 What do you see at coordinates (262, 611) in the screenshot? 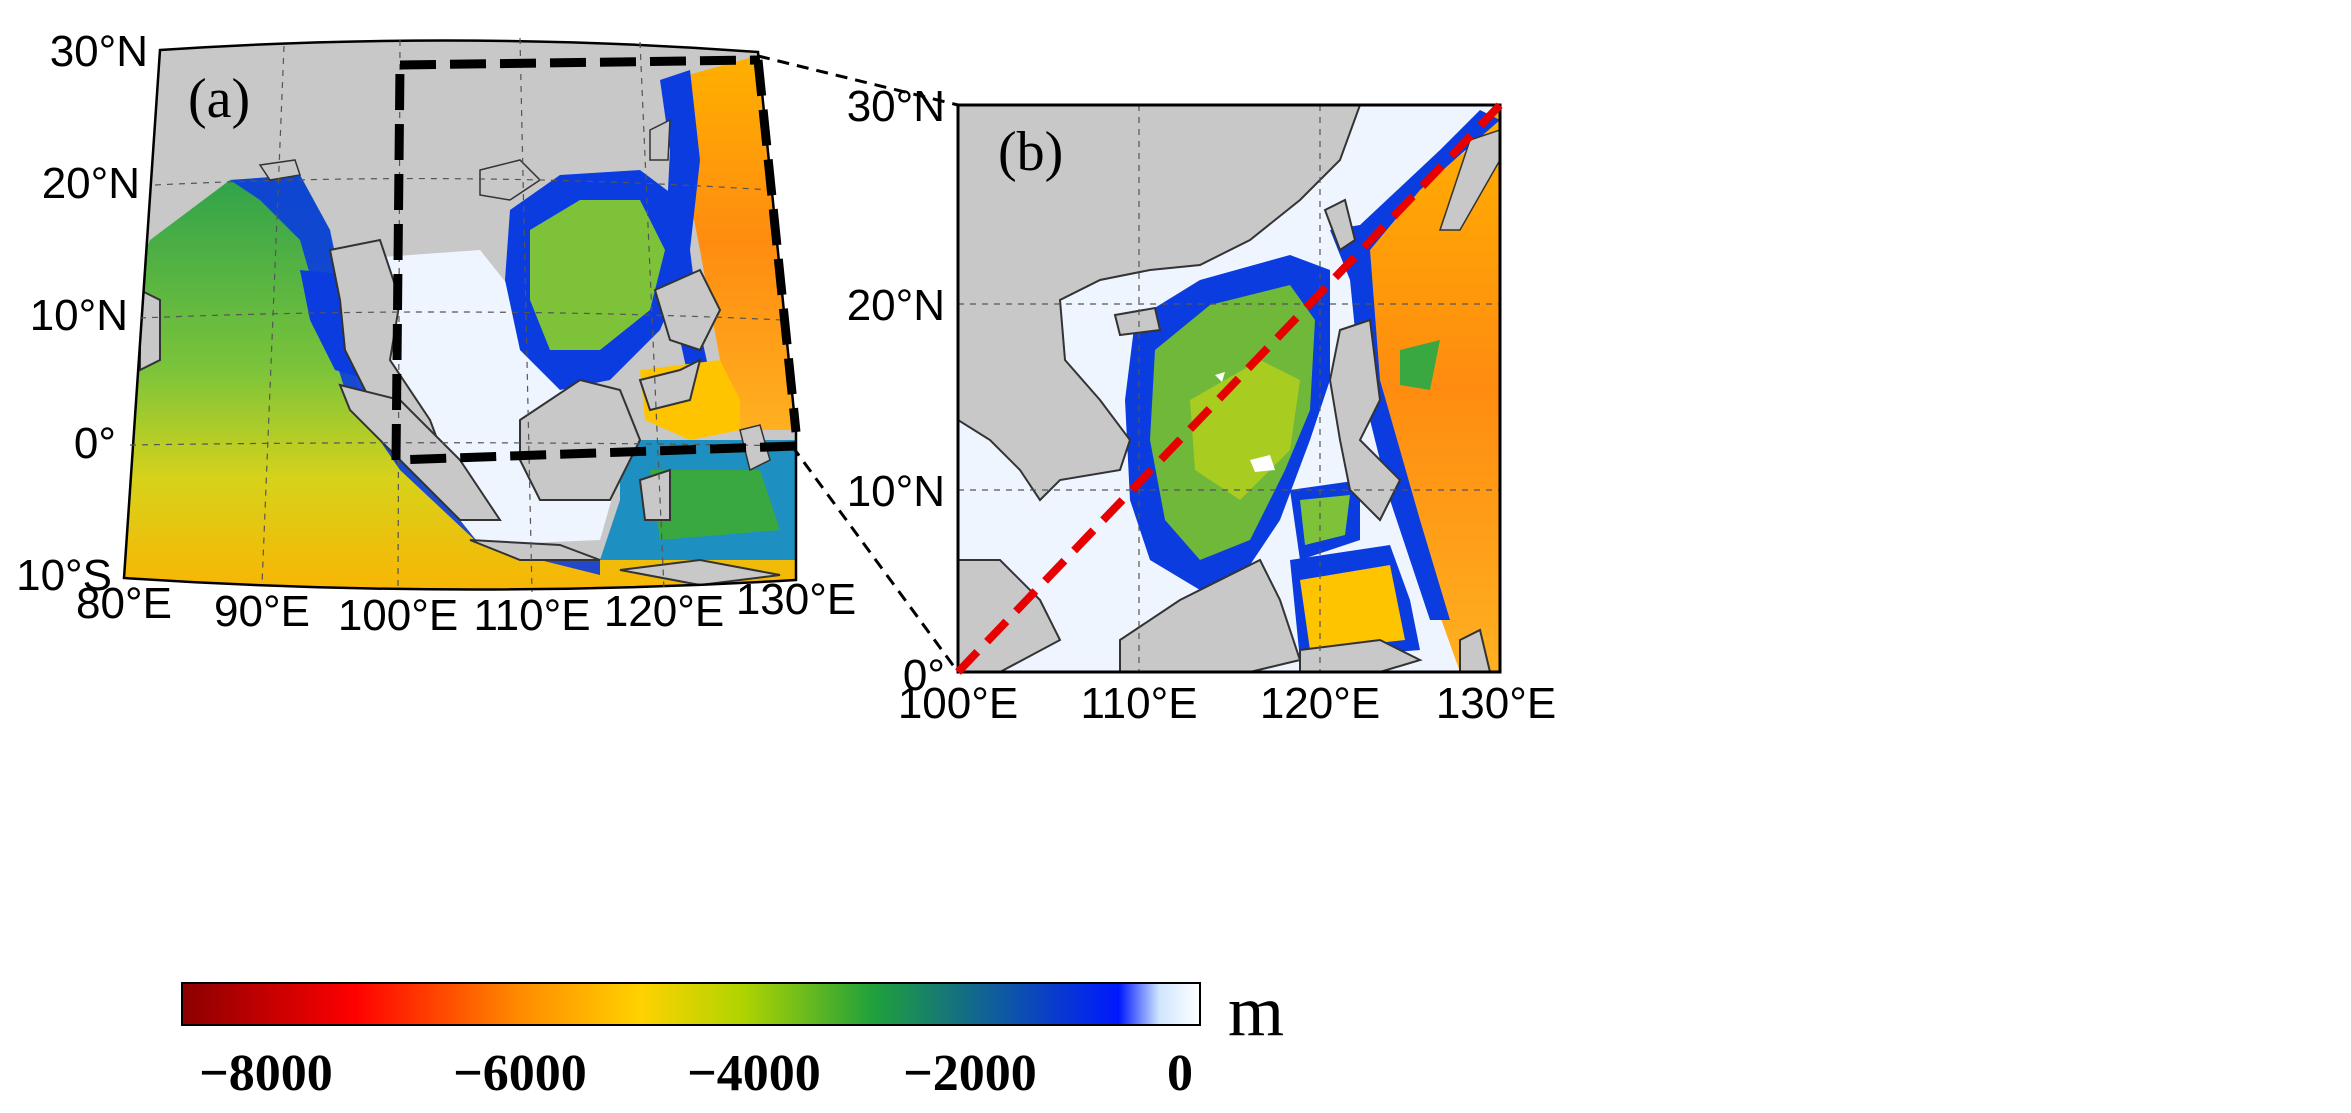
I see `panel-a-lon-label: 90°E` at bounding box center [262, 611].